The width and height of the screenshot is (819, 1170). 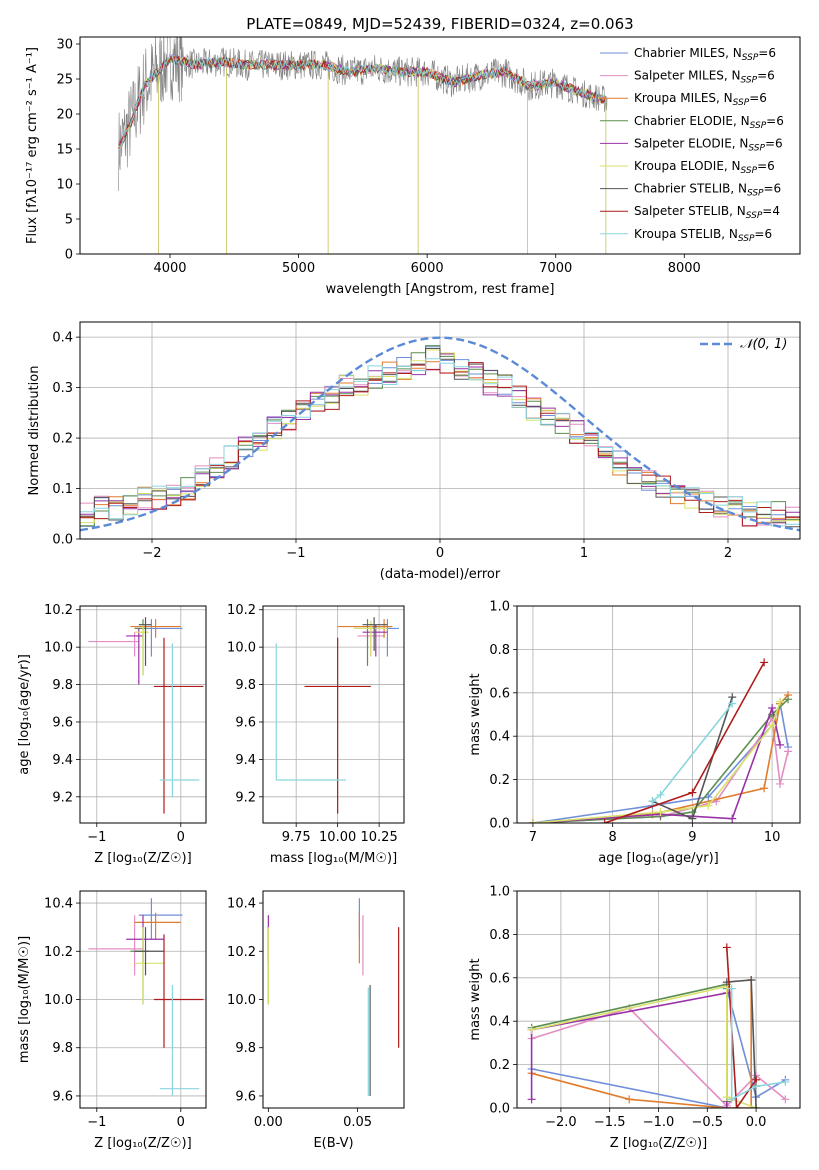 I want to click on x-tick-label: 1, so click(x=584, y=553).